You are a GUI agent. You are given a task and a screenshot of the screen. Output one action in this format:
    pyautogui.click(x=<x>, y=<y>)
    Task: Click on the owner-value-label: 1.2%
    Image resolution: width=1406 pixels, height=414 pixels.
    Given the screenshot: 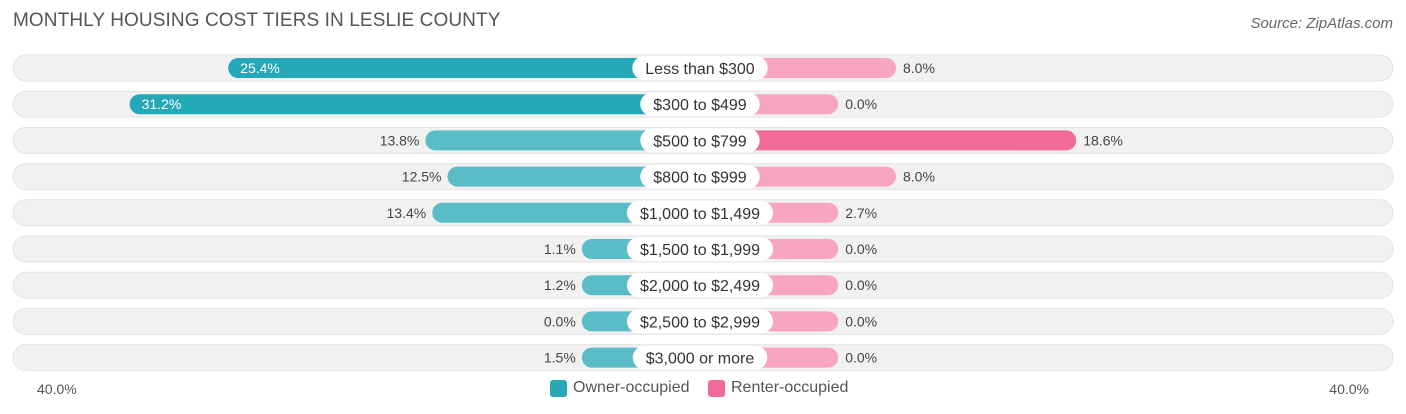 What is the action you would take?
    pyautogui.click(x=560, y=285)
    